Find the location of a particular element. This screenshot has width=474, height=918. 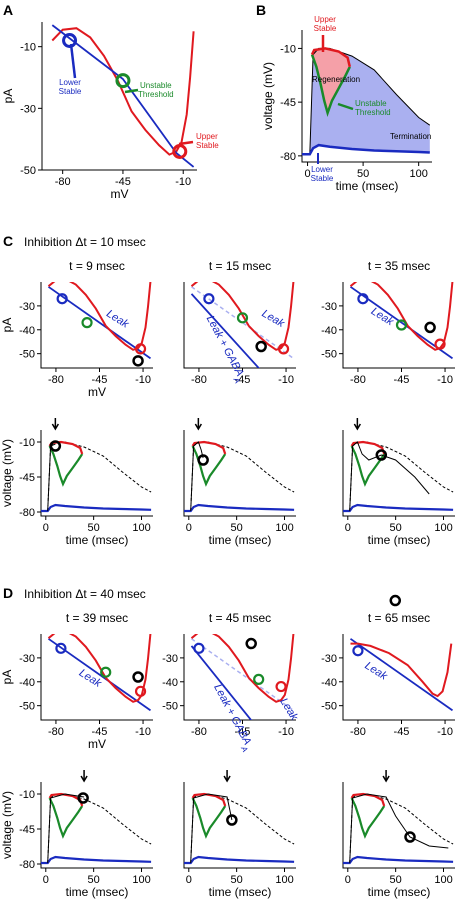

d1-xtick-label: -80 is located at coordinates (56, 732).